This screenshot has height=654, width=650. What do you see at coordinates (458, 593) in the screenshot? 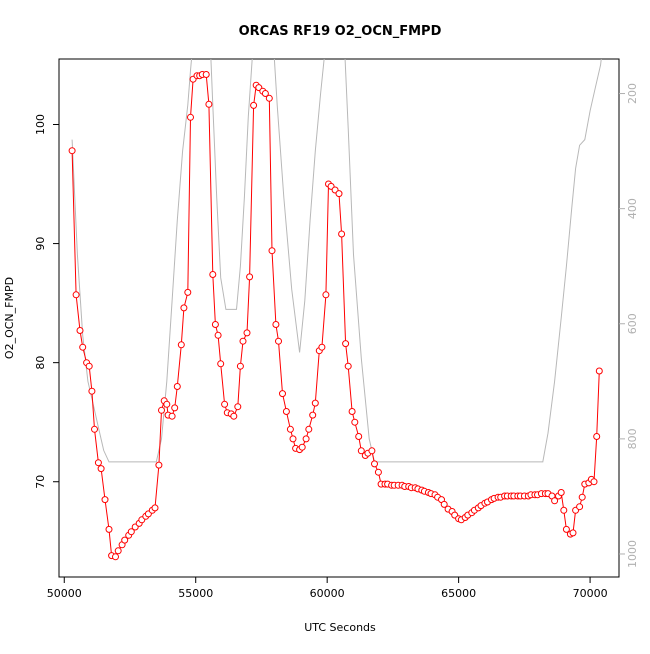
I see `x-tick-label: 65000` at bounding box center [458, 593].